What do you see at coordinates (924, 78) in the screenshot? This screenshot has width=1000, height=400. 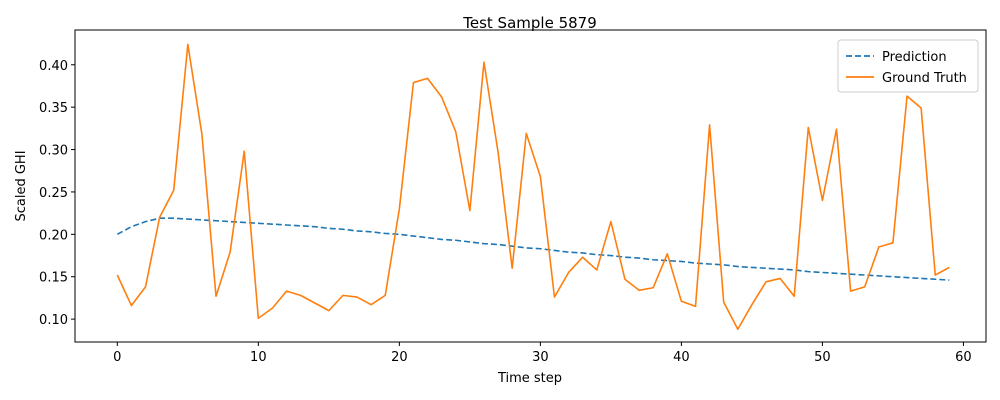 I see `legend-label-ground-truth: Ground Truth` at bounding box center [924, 78].